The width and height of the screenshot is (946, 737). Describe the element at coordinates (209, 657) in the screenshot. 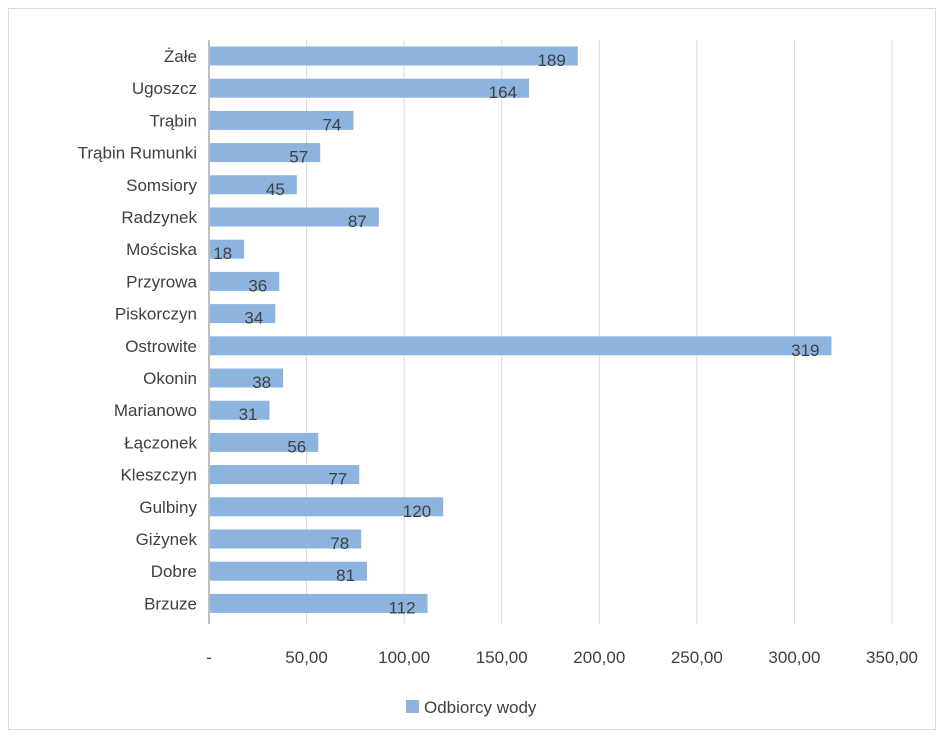

I see `x-tick-label: -` at that location.